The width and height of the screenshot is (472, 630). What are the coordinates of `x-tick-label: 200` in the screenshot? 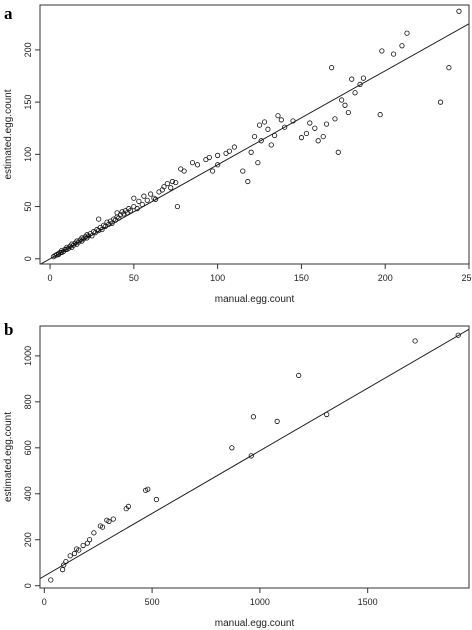 It's located at (385, 278).